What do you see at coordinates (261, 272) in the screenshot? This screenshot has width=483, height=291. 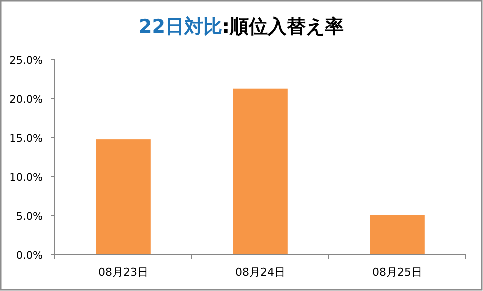 I see `x-tick-label: 08月24日` at bounding box center [261, 272].